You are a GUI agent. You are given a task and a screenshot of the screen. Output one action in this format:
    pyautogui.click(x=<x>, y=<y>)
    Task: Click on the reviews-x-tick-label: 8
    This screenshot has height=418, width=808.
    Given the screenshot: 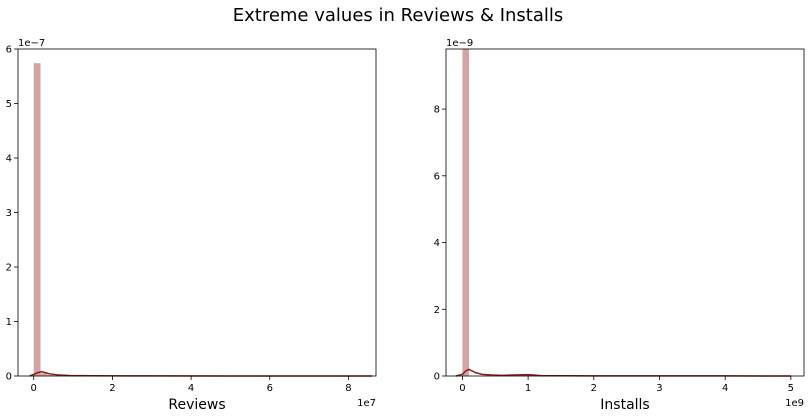 What is the action you would take?
    pyautogui.click(x=348, y=388)
    